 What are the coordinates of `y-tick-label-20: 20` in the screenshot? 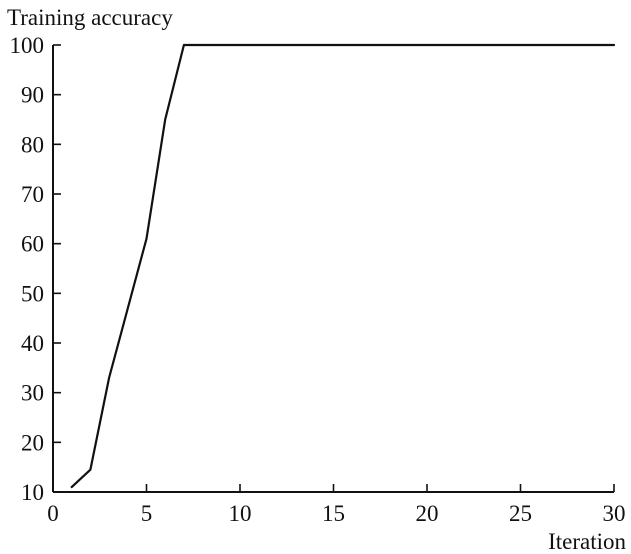 It's located at (32, 442).